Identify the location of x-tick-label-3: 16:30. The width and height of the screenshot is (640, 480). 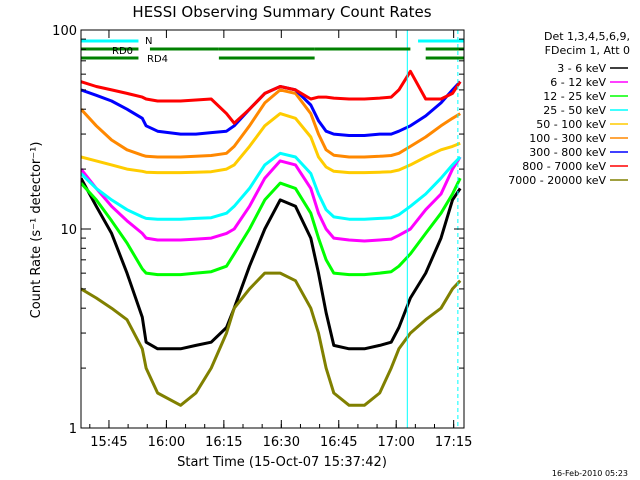
(281, 442).